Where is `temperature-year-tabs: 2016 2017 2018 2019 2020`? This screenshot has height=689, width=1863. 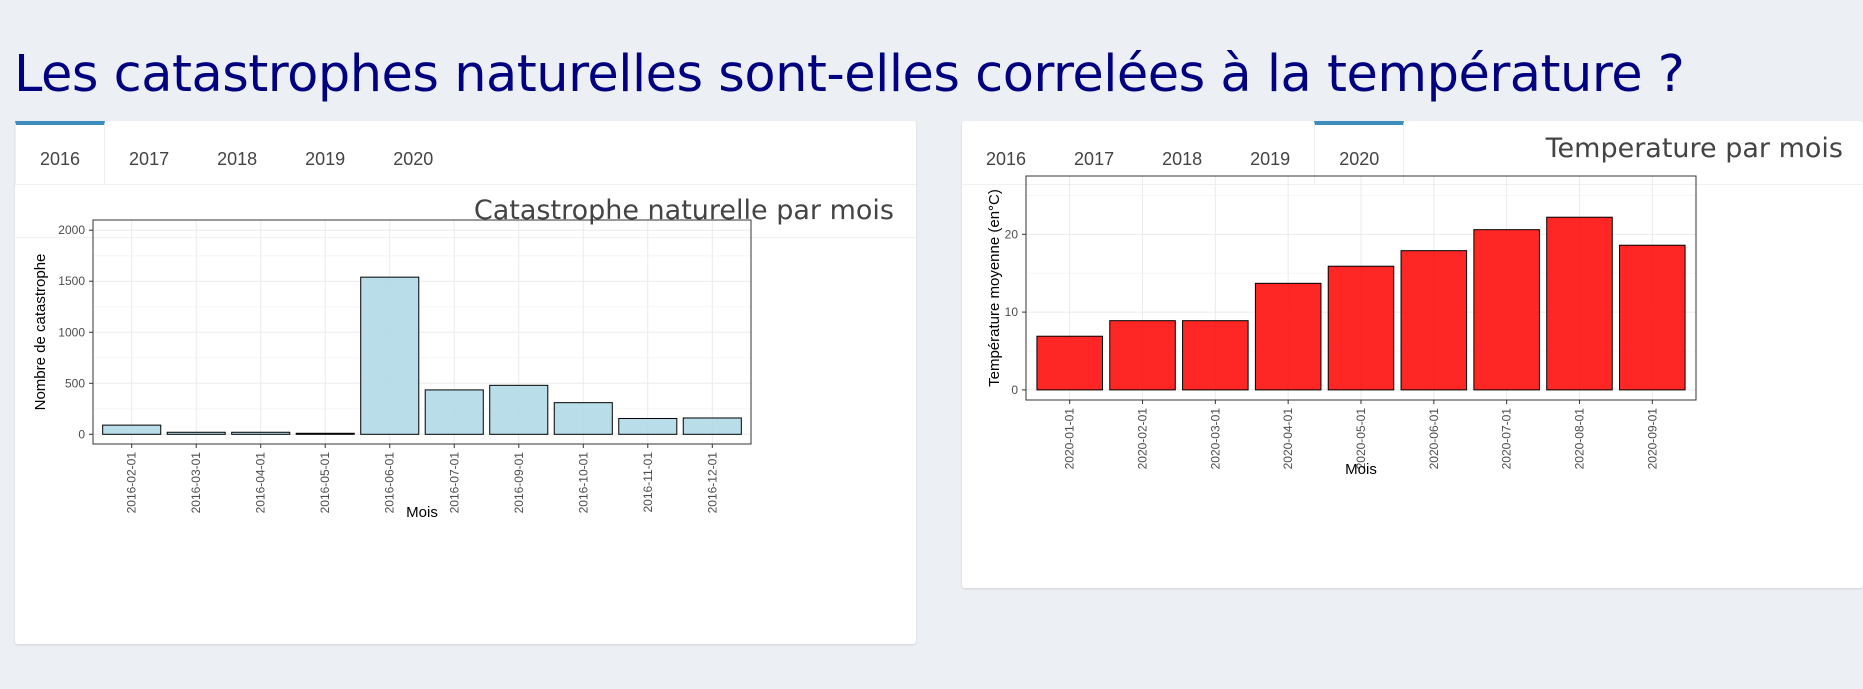 temperature-year-tabs: 2016 2017 2018 2019 2020 is located at coordinates (1412, 153).